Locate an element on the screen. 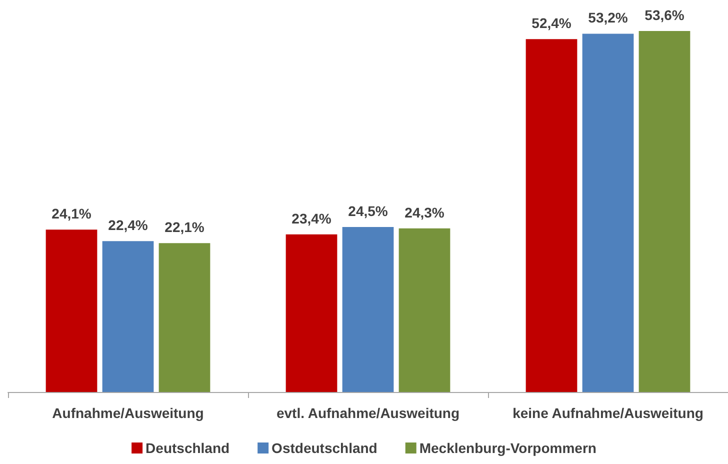  legend-label: Ostdeutschland is located at coordinates (325, 448).